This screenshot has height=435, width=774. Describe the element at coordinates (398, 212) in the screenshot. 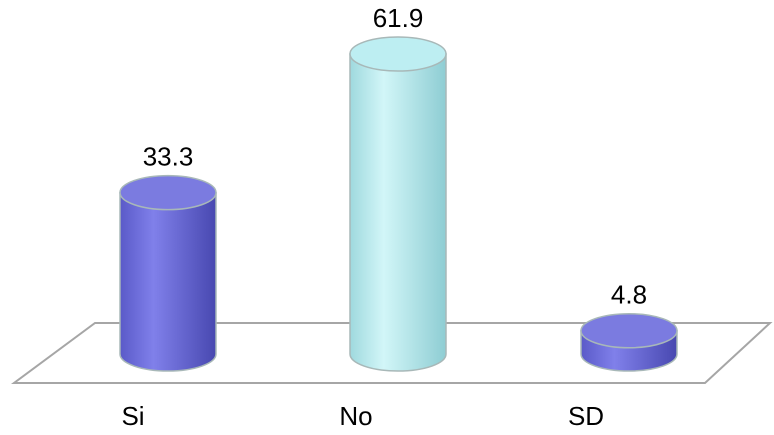

I see `bar-body-no` at that location.